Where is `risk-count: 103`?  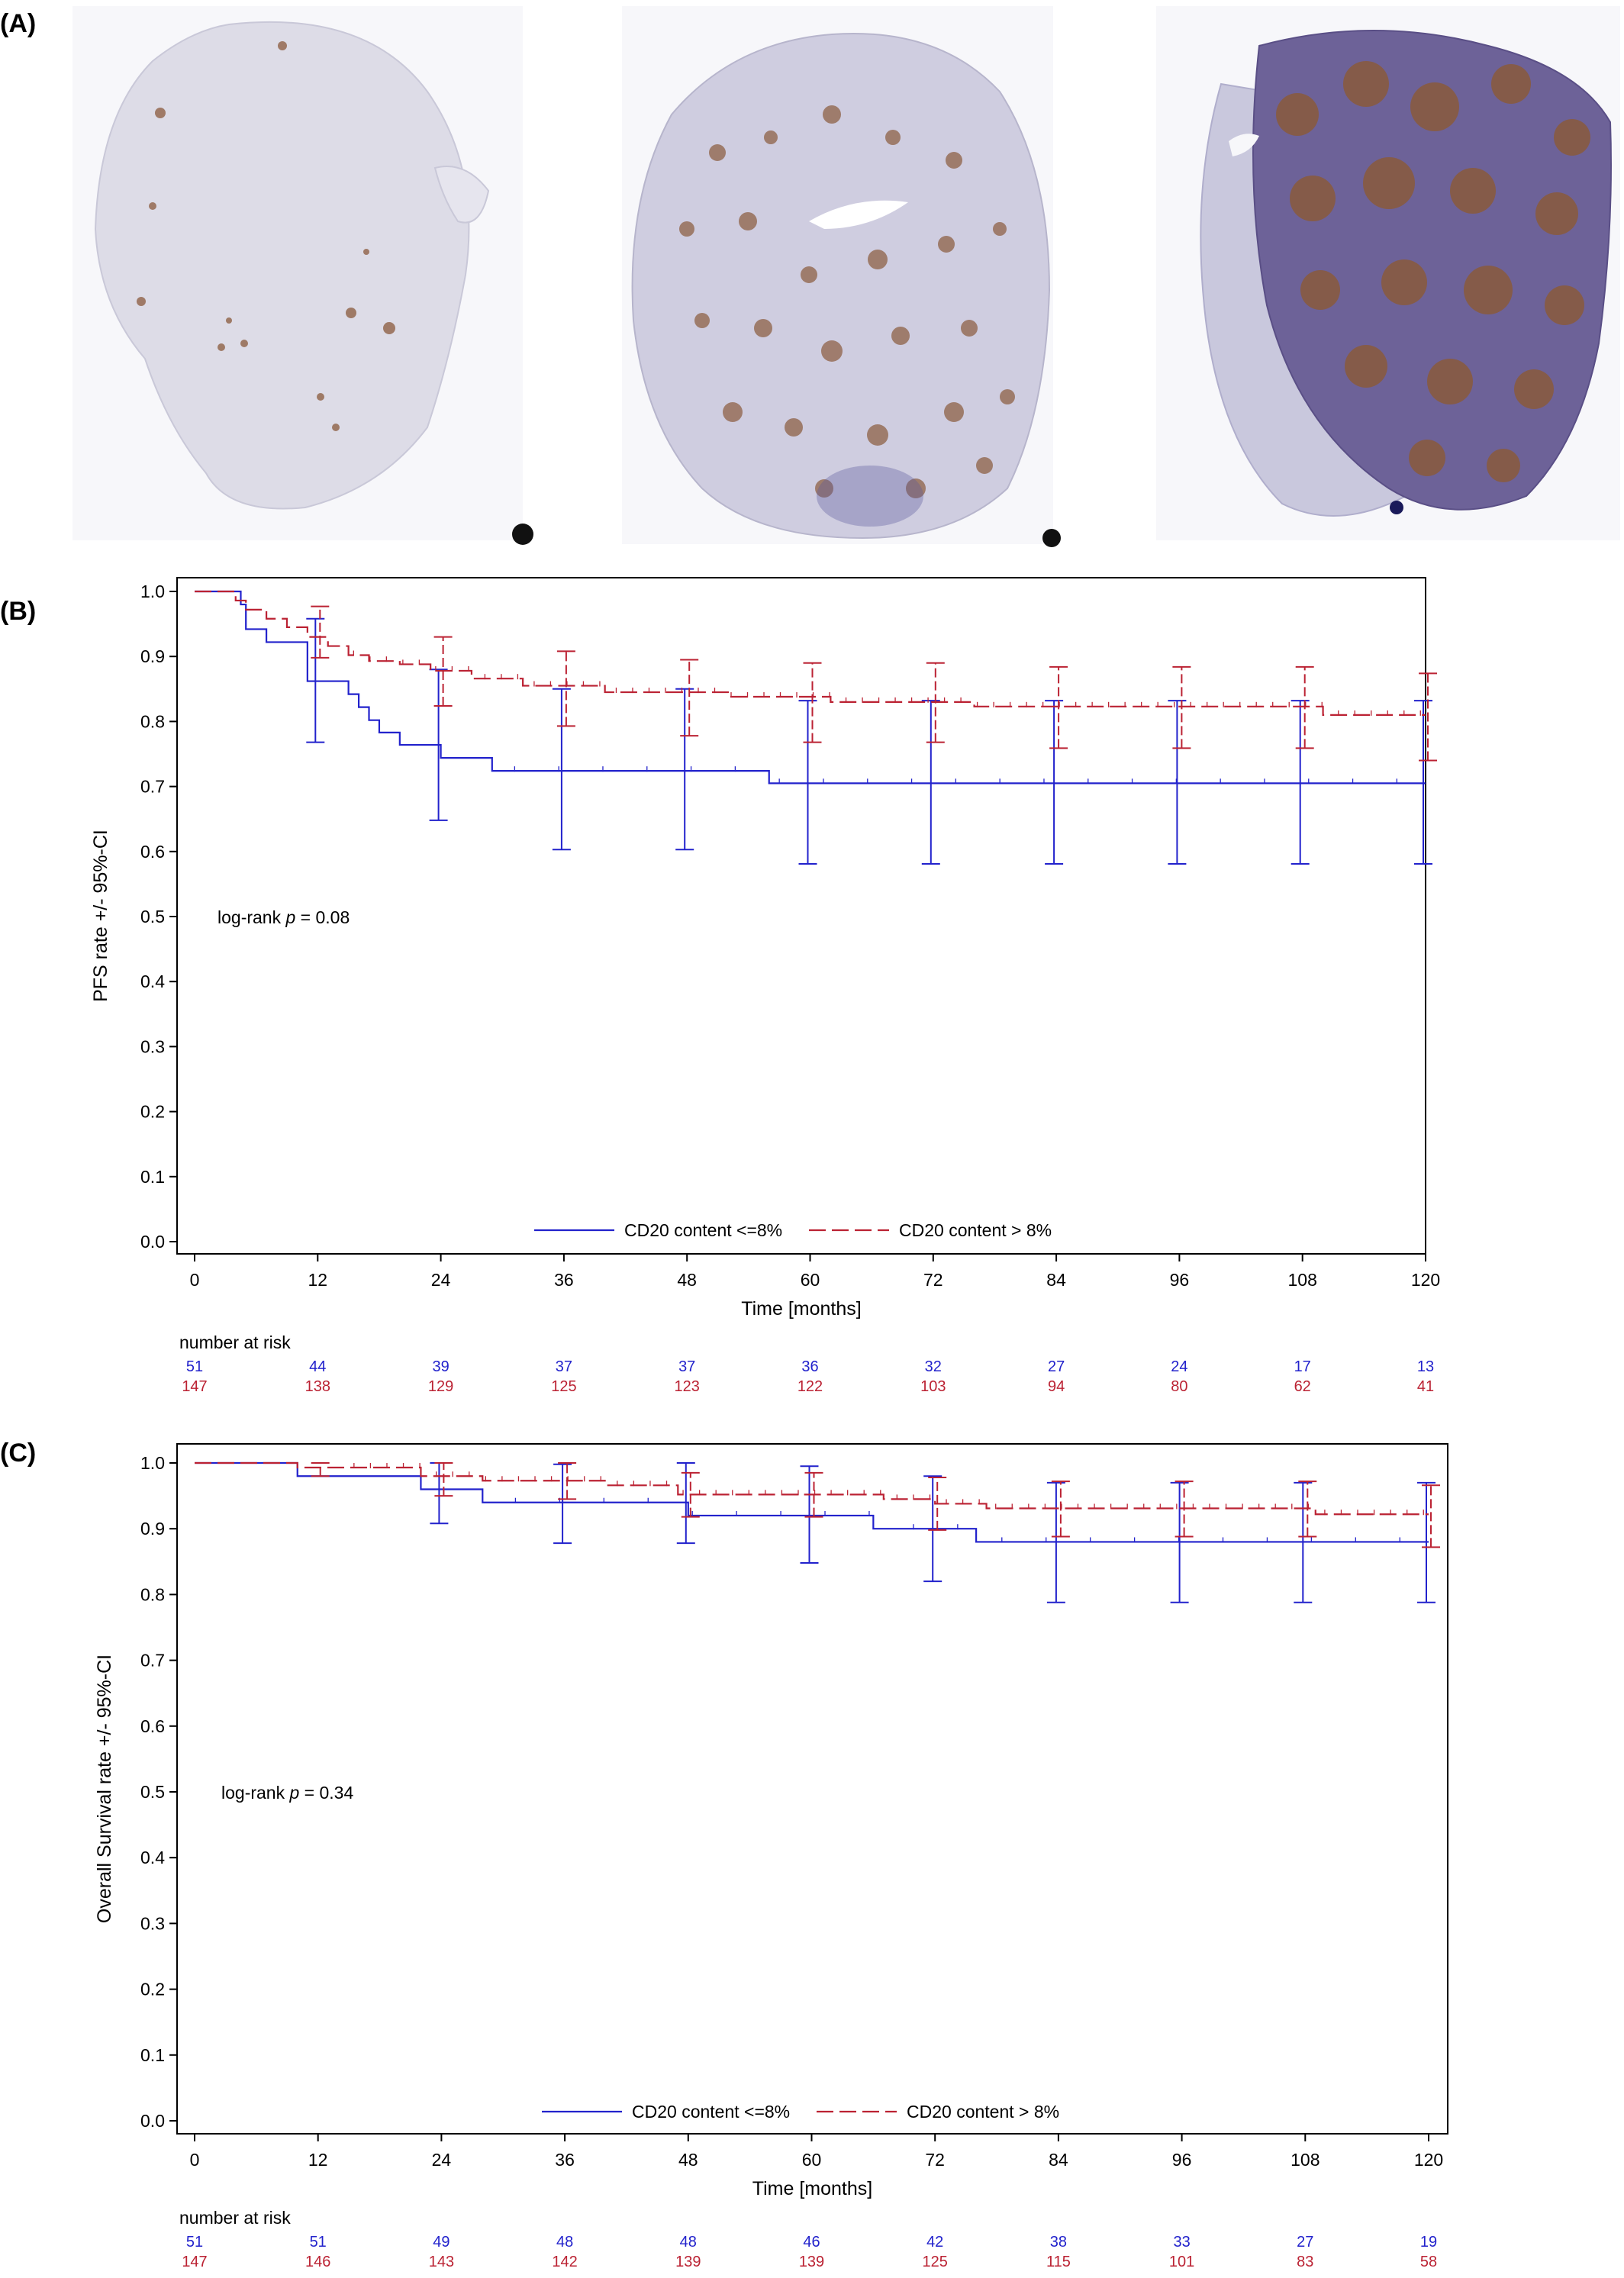 risk-count: 103 is located at coordinates (933, 1386).